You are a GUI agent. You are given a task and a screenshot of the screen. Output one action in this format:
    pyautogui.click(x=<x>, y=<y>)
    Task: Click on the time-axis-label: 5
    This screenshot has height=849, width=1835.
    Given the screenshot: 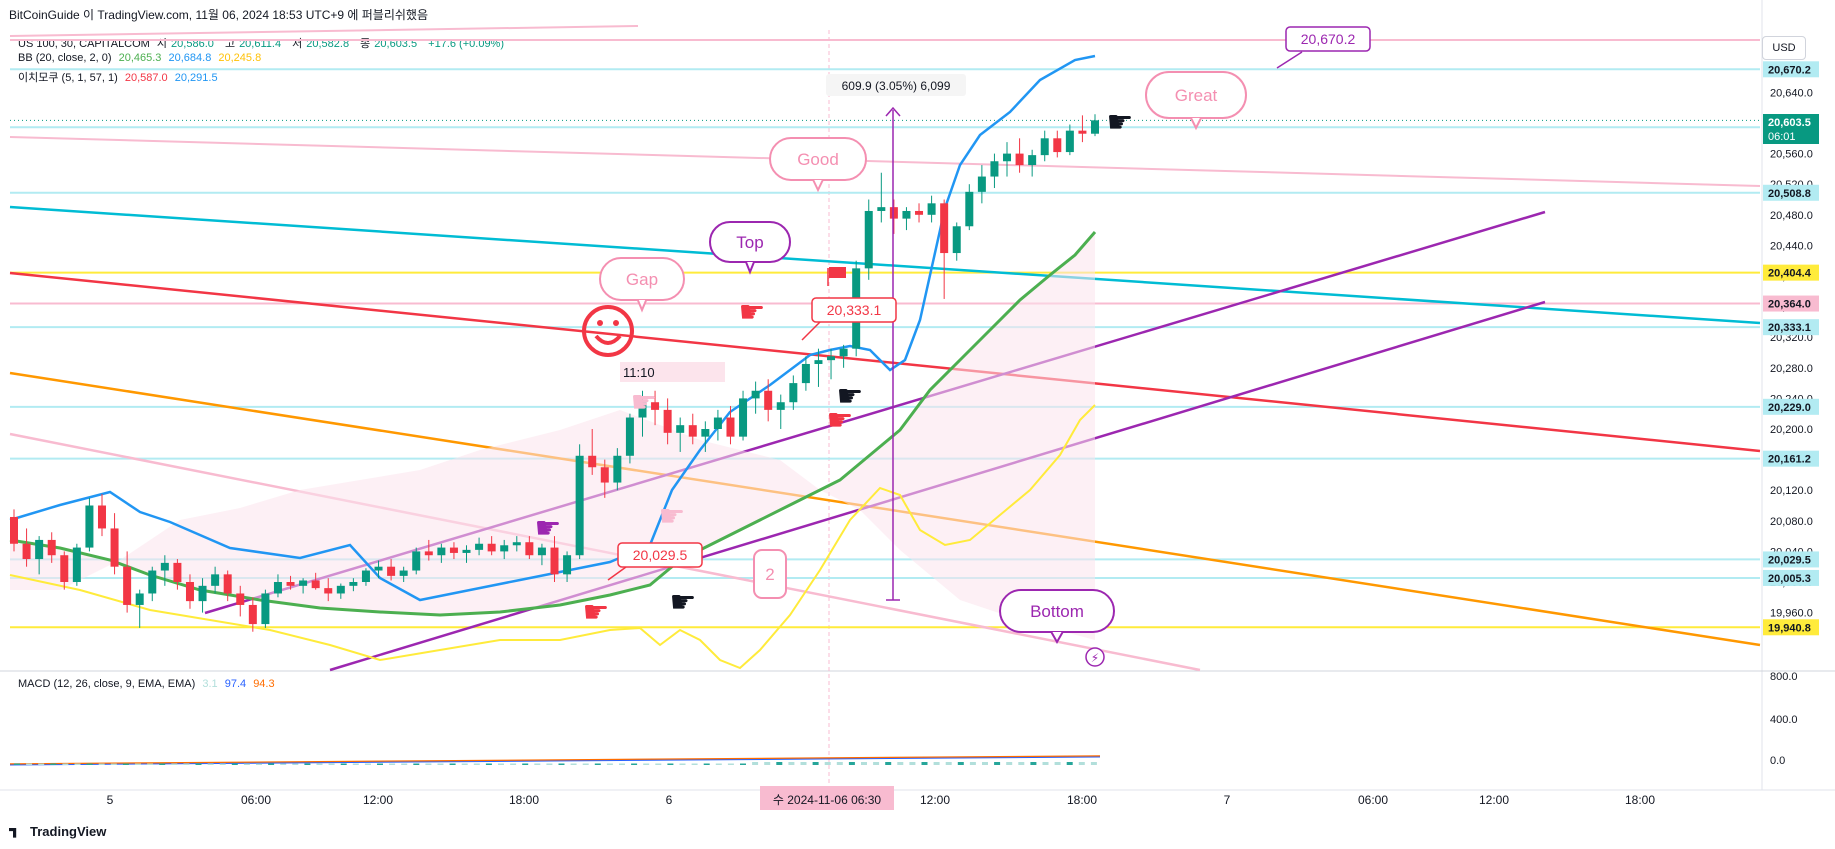 What is the action you would take?
    pyautogui.click(x=110, y=800)
    